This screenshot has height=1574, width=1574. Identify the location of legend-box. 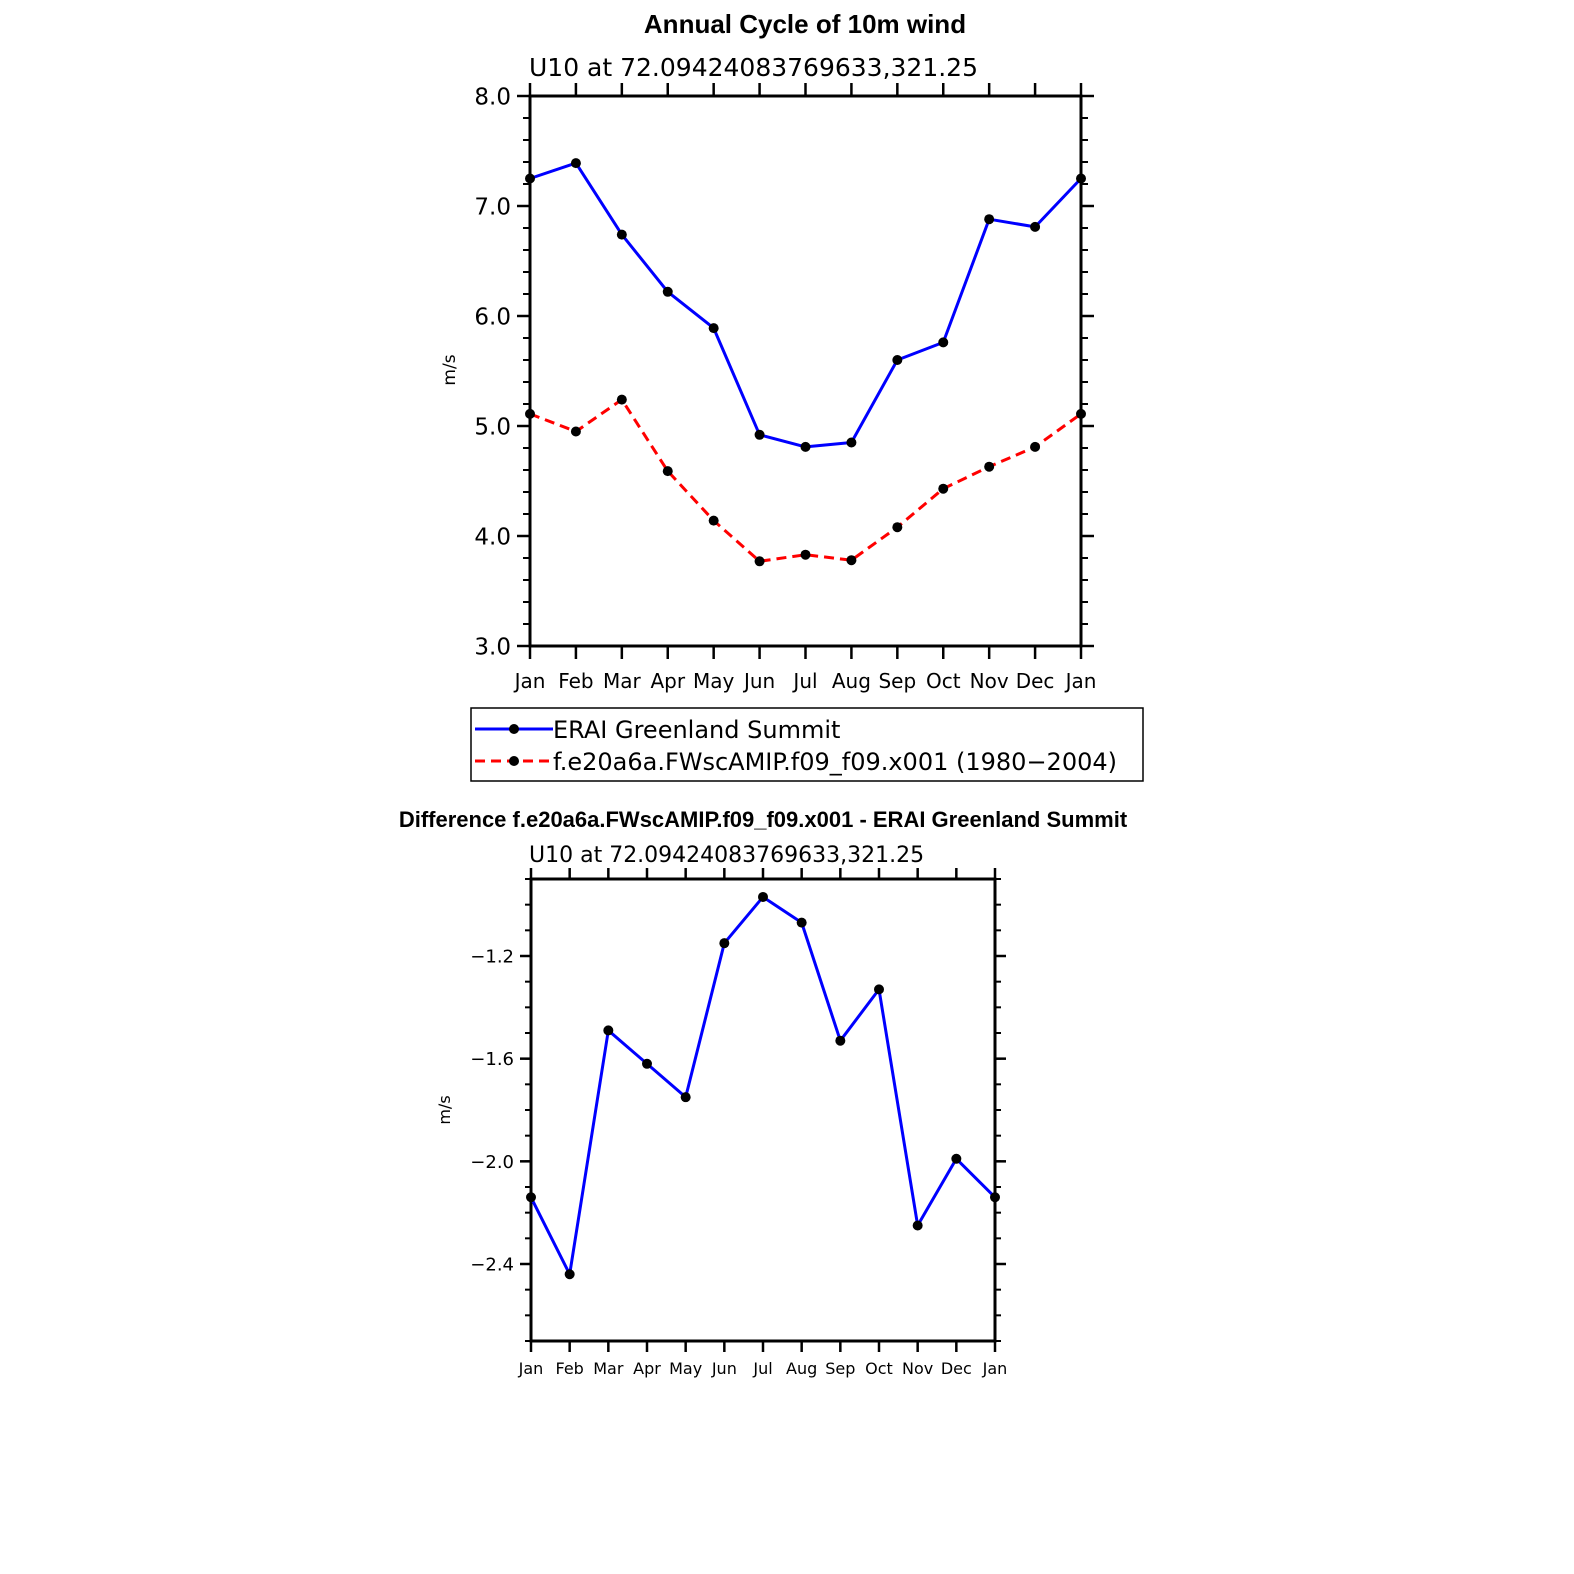
(807, 744).